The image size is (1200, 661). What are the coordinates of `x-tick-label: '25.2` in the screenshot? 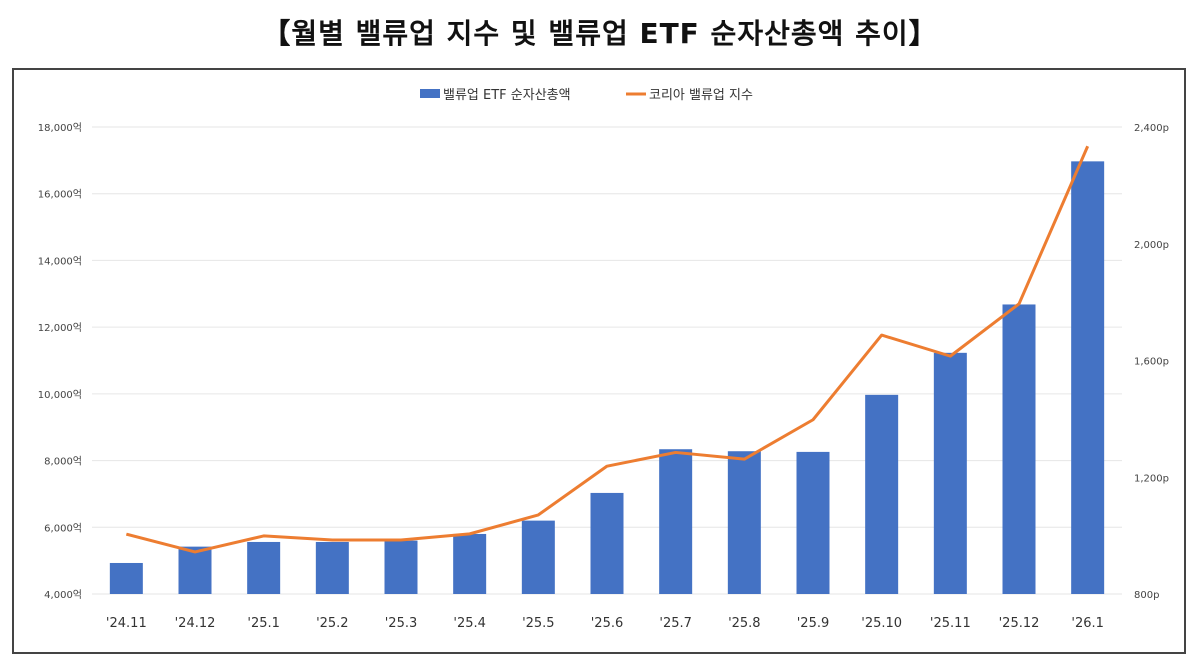 It's located at (332, 623).